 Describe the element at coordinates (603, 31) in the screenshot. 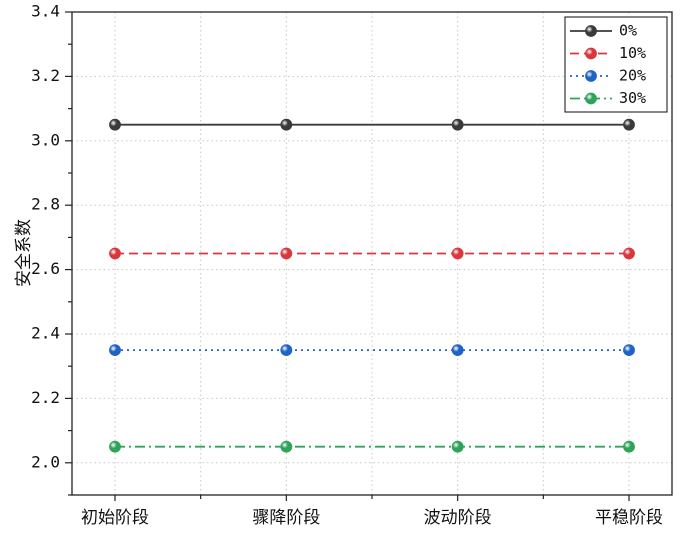

I see `legend-item: 0%` at that location.